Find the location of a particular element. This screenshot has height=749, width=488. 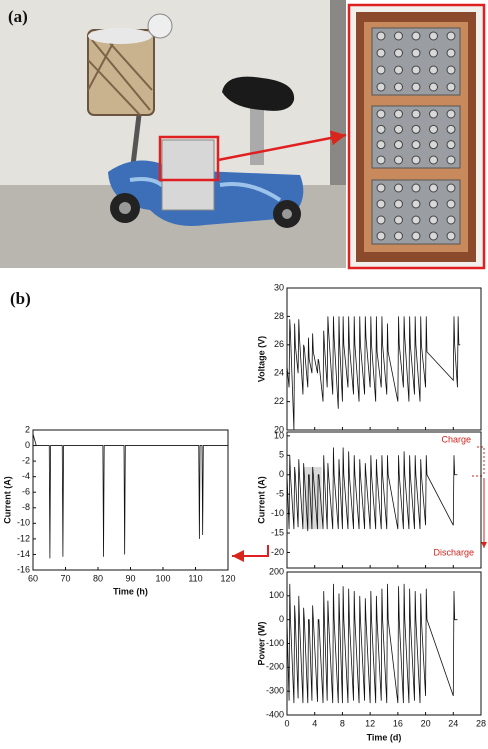

y-axis-label: Voltage (V) is located at coordinates (261, 359).